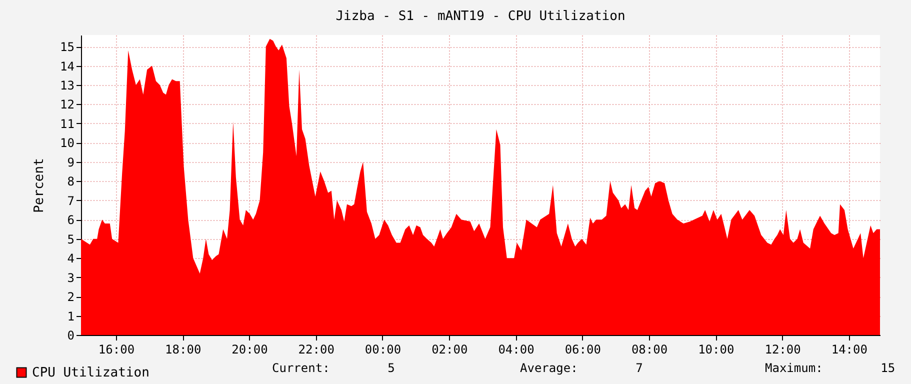 This screenshot has height=384, width=911. Describe the element at coordinates (830, 368) in the screenshot. I see `text: Maximum: 15` at that location.